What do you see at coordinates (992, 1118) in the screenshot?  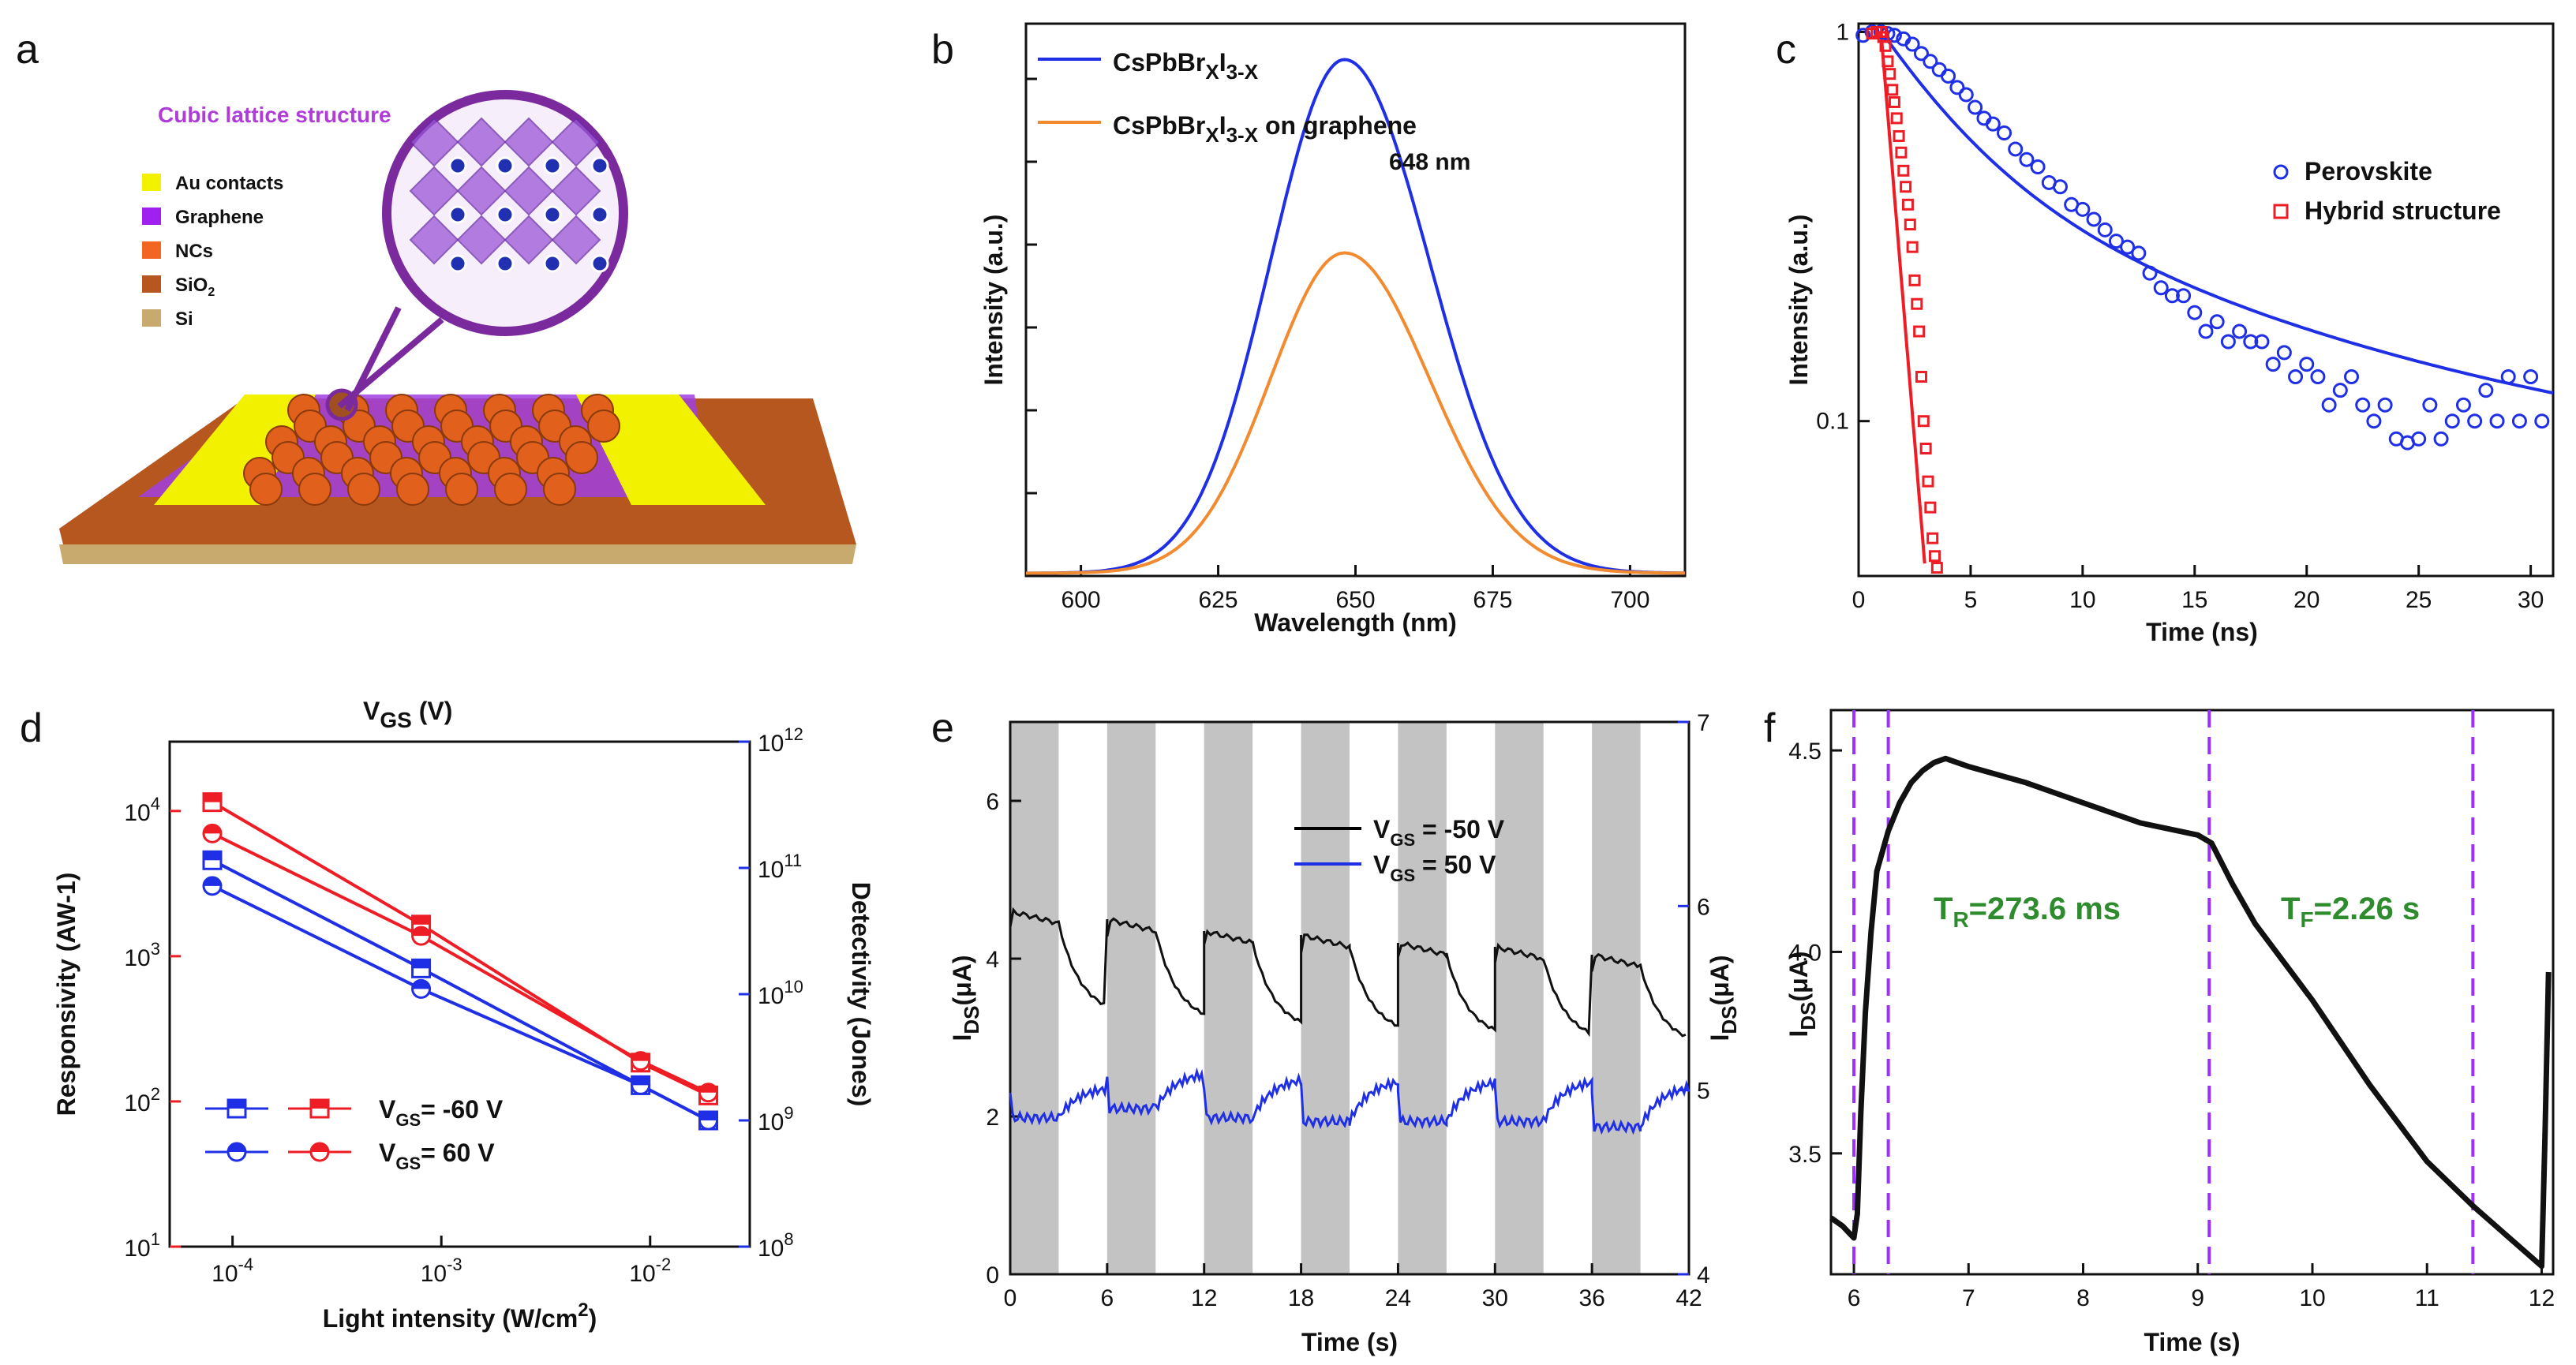 I see `y-tick-label-e: 2` at bounding box center [992, 1118].